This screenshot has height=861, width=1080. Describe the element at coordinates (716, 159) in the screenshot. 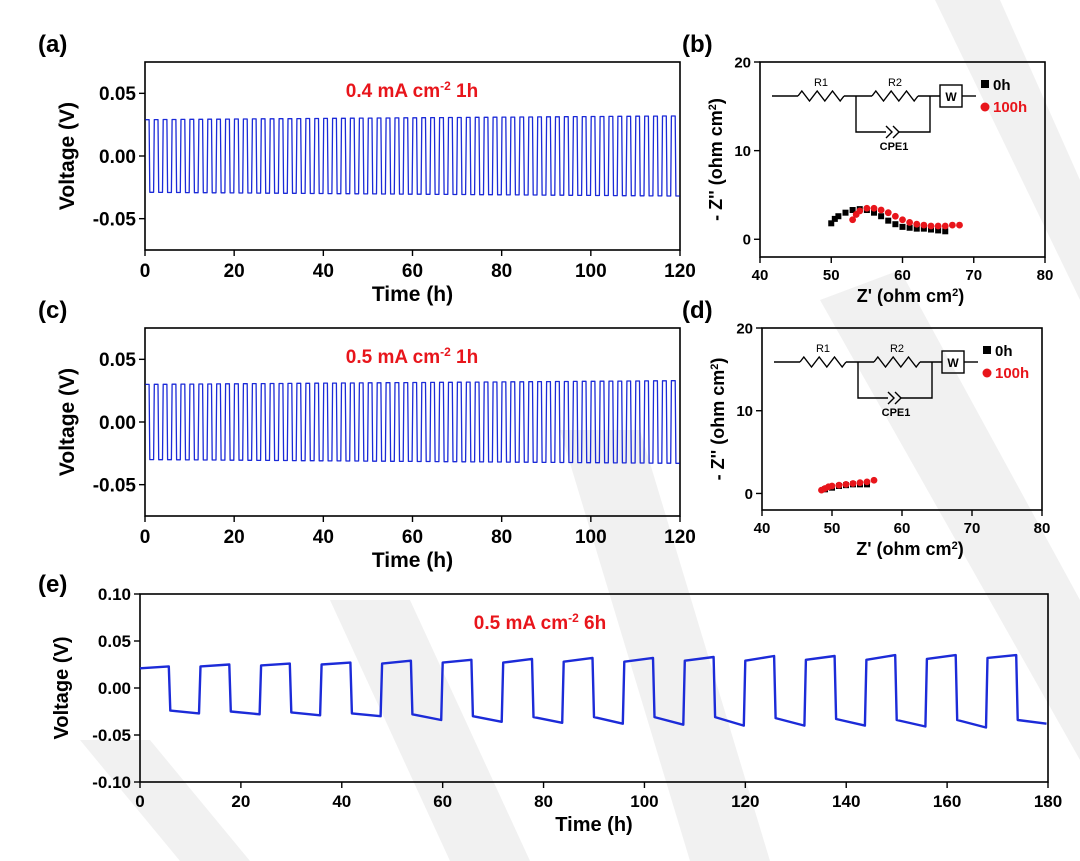

I see `y-axis-title: - Z'' (ohm cm2)` at that location.